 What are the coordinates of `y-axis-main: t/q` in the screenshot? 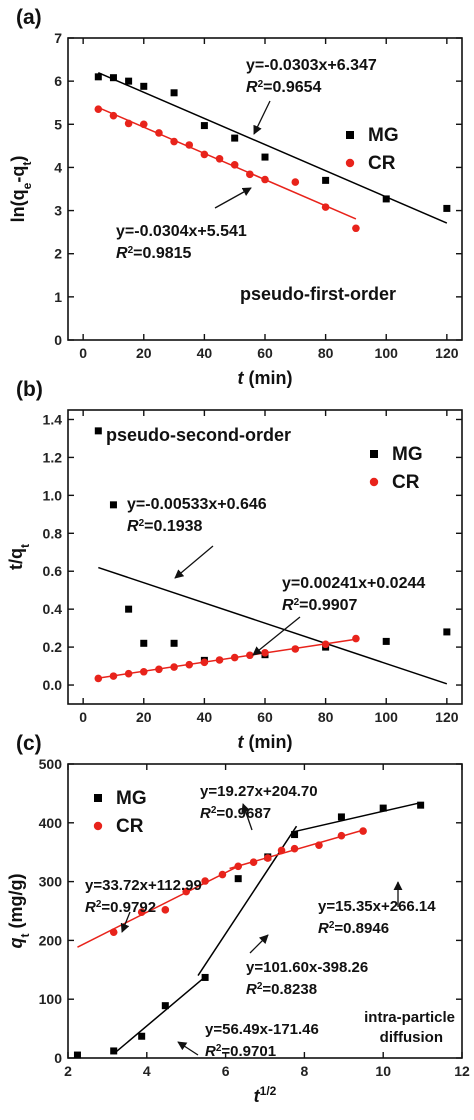 It's located at (16, 559).